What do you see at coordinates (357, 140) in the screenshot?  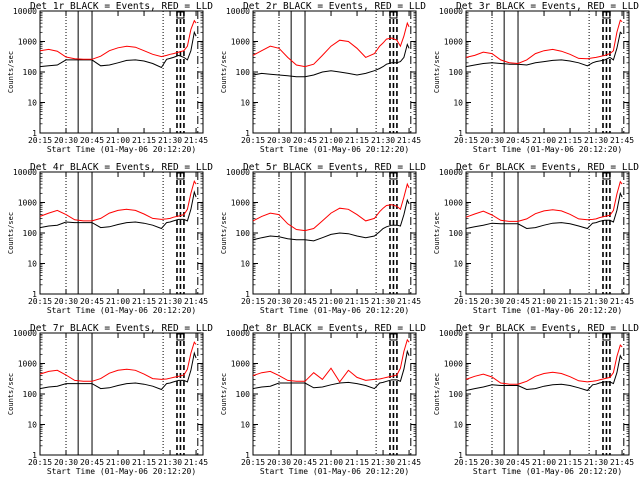 I see `chart-2-xtick-label: 21:15` at bounding box center [357, 140].